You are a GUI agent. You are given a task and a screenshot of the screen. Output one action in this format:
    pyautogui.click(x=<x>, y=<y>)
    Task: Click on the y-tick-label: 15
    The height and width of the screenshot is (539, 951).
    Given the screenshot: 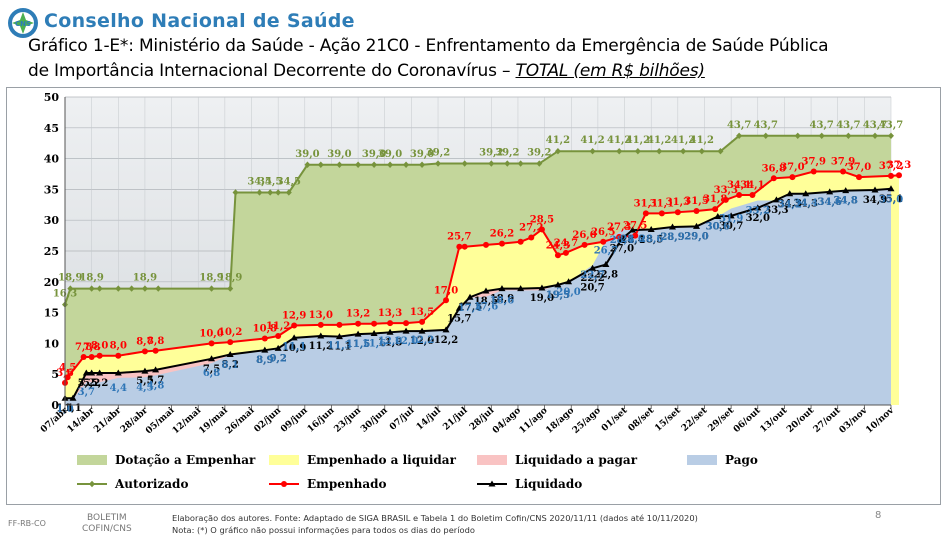 What is the action you would take?
    pyautogui.click(x=51, y=313)
    